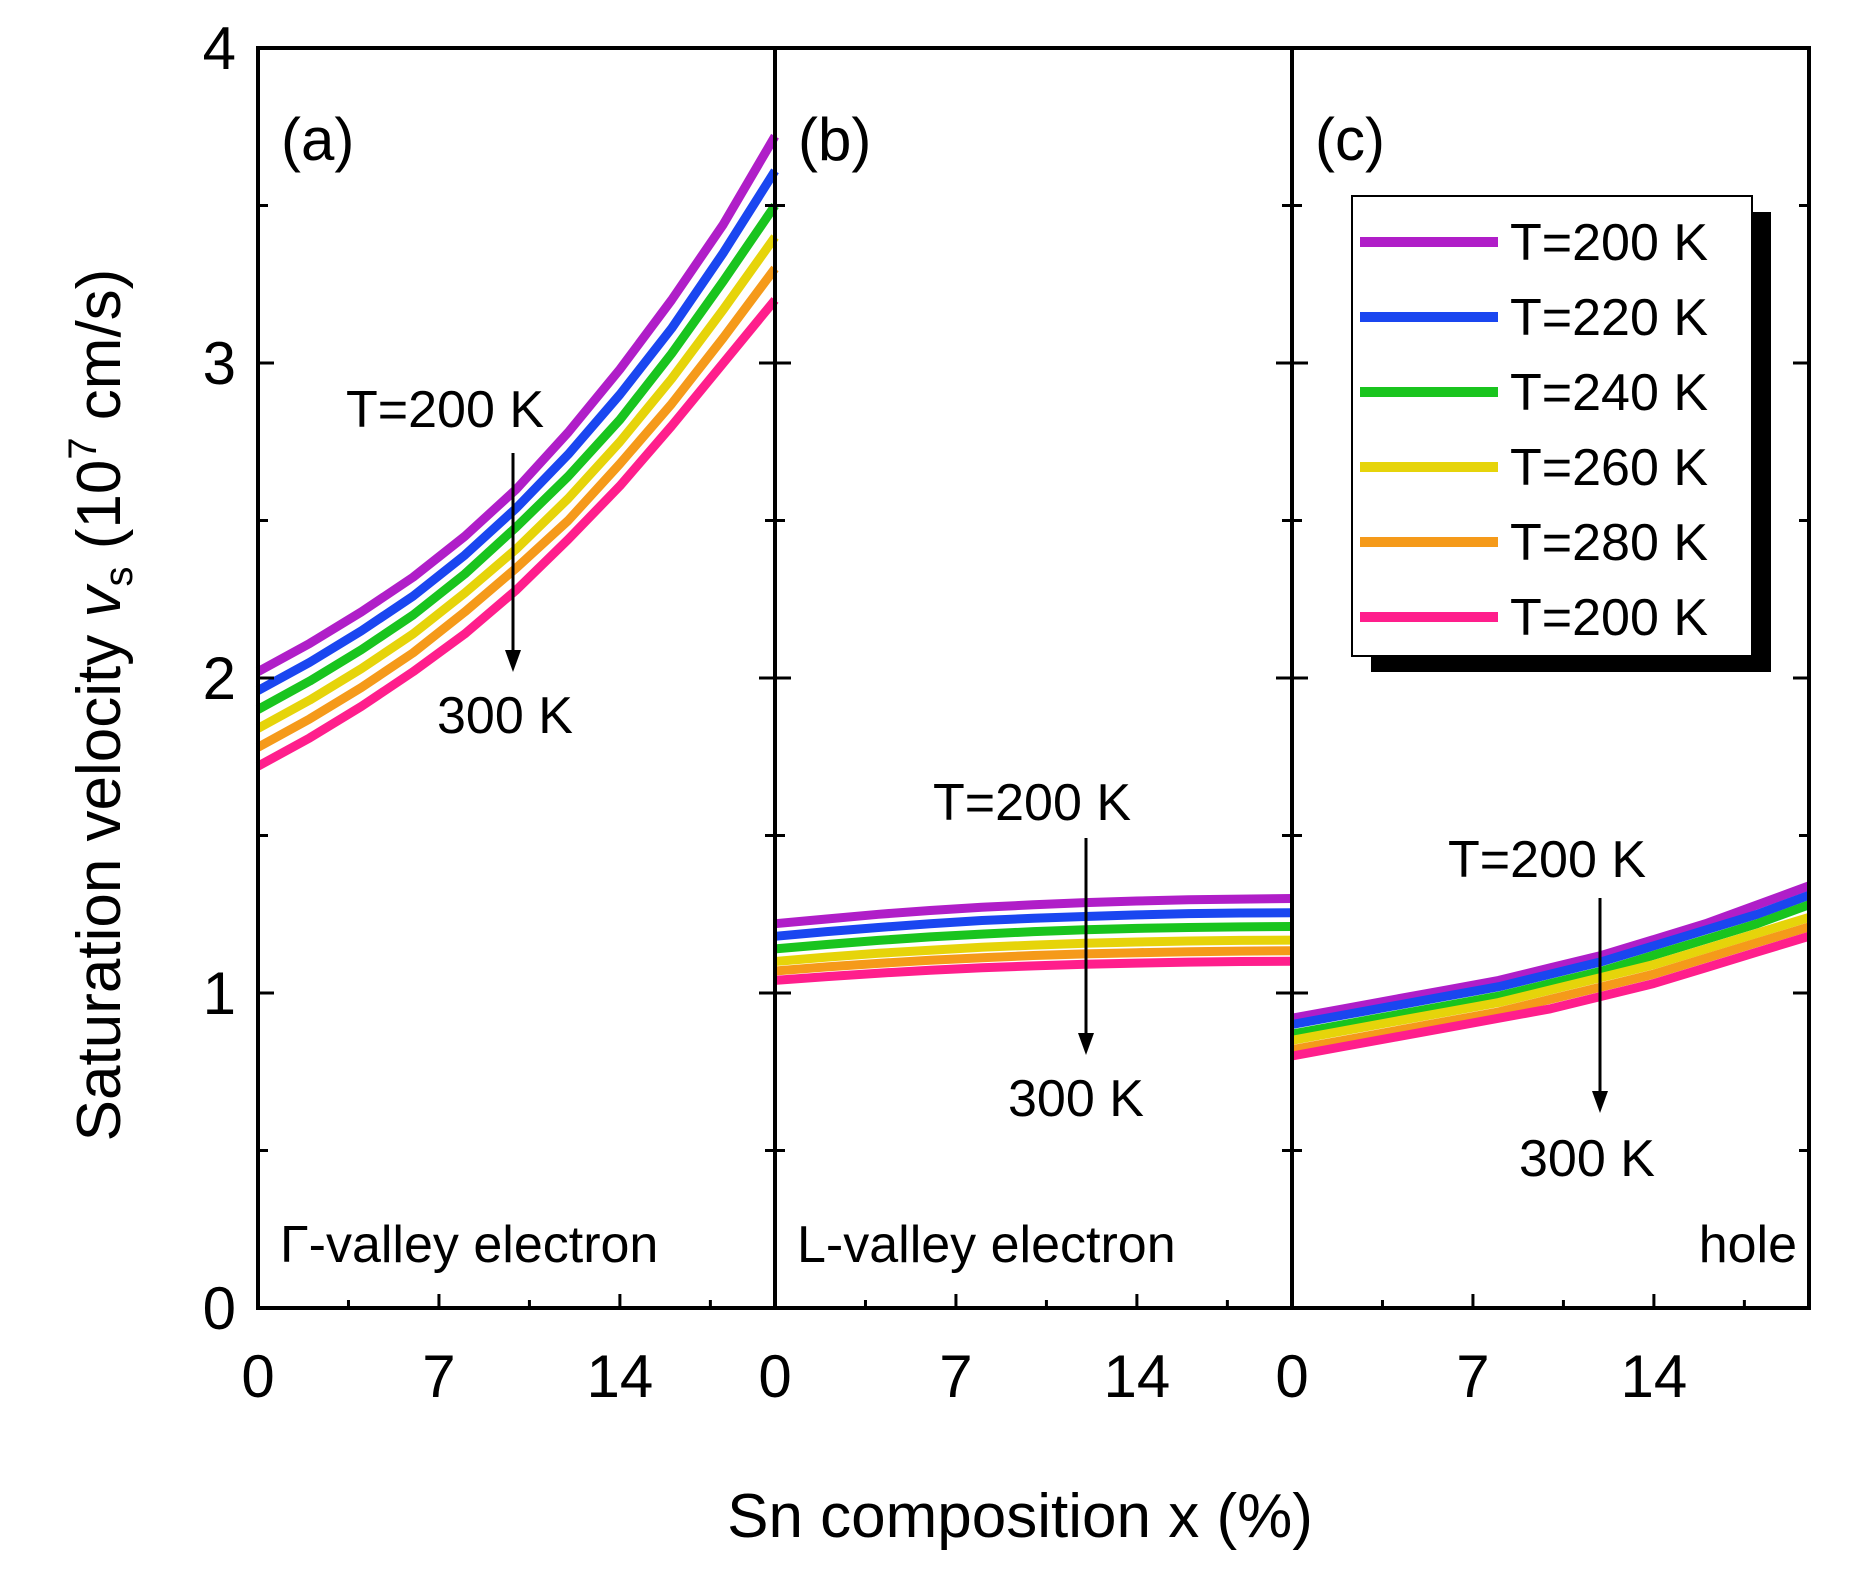 The height and width of the screenshot is (1589, 1855). Describe the element at coordinates (317, 139) in the screenshot. I see `panel-label: (a)` at that location.